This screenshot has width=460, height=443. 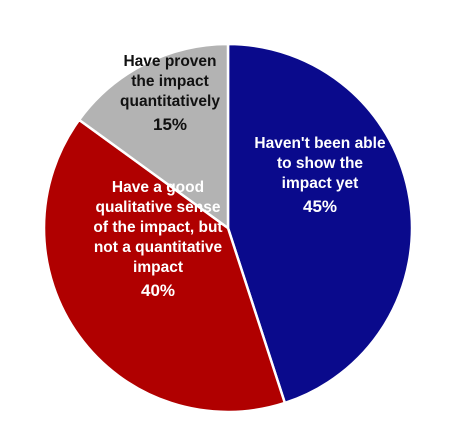 I want to click on slice-3-label-line-1: Have proven, so click(x=169, y=61).